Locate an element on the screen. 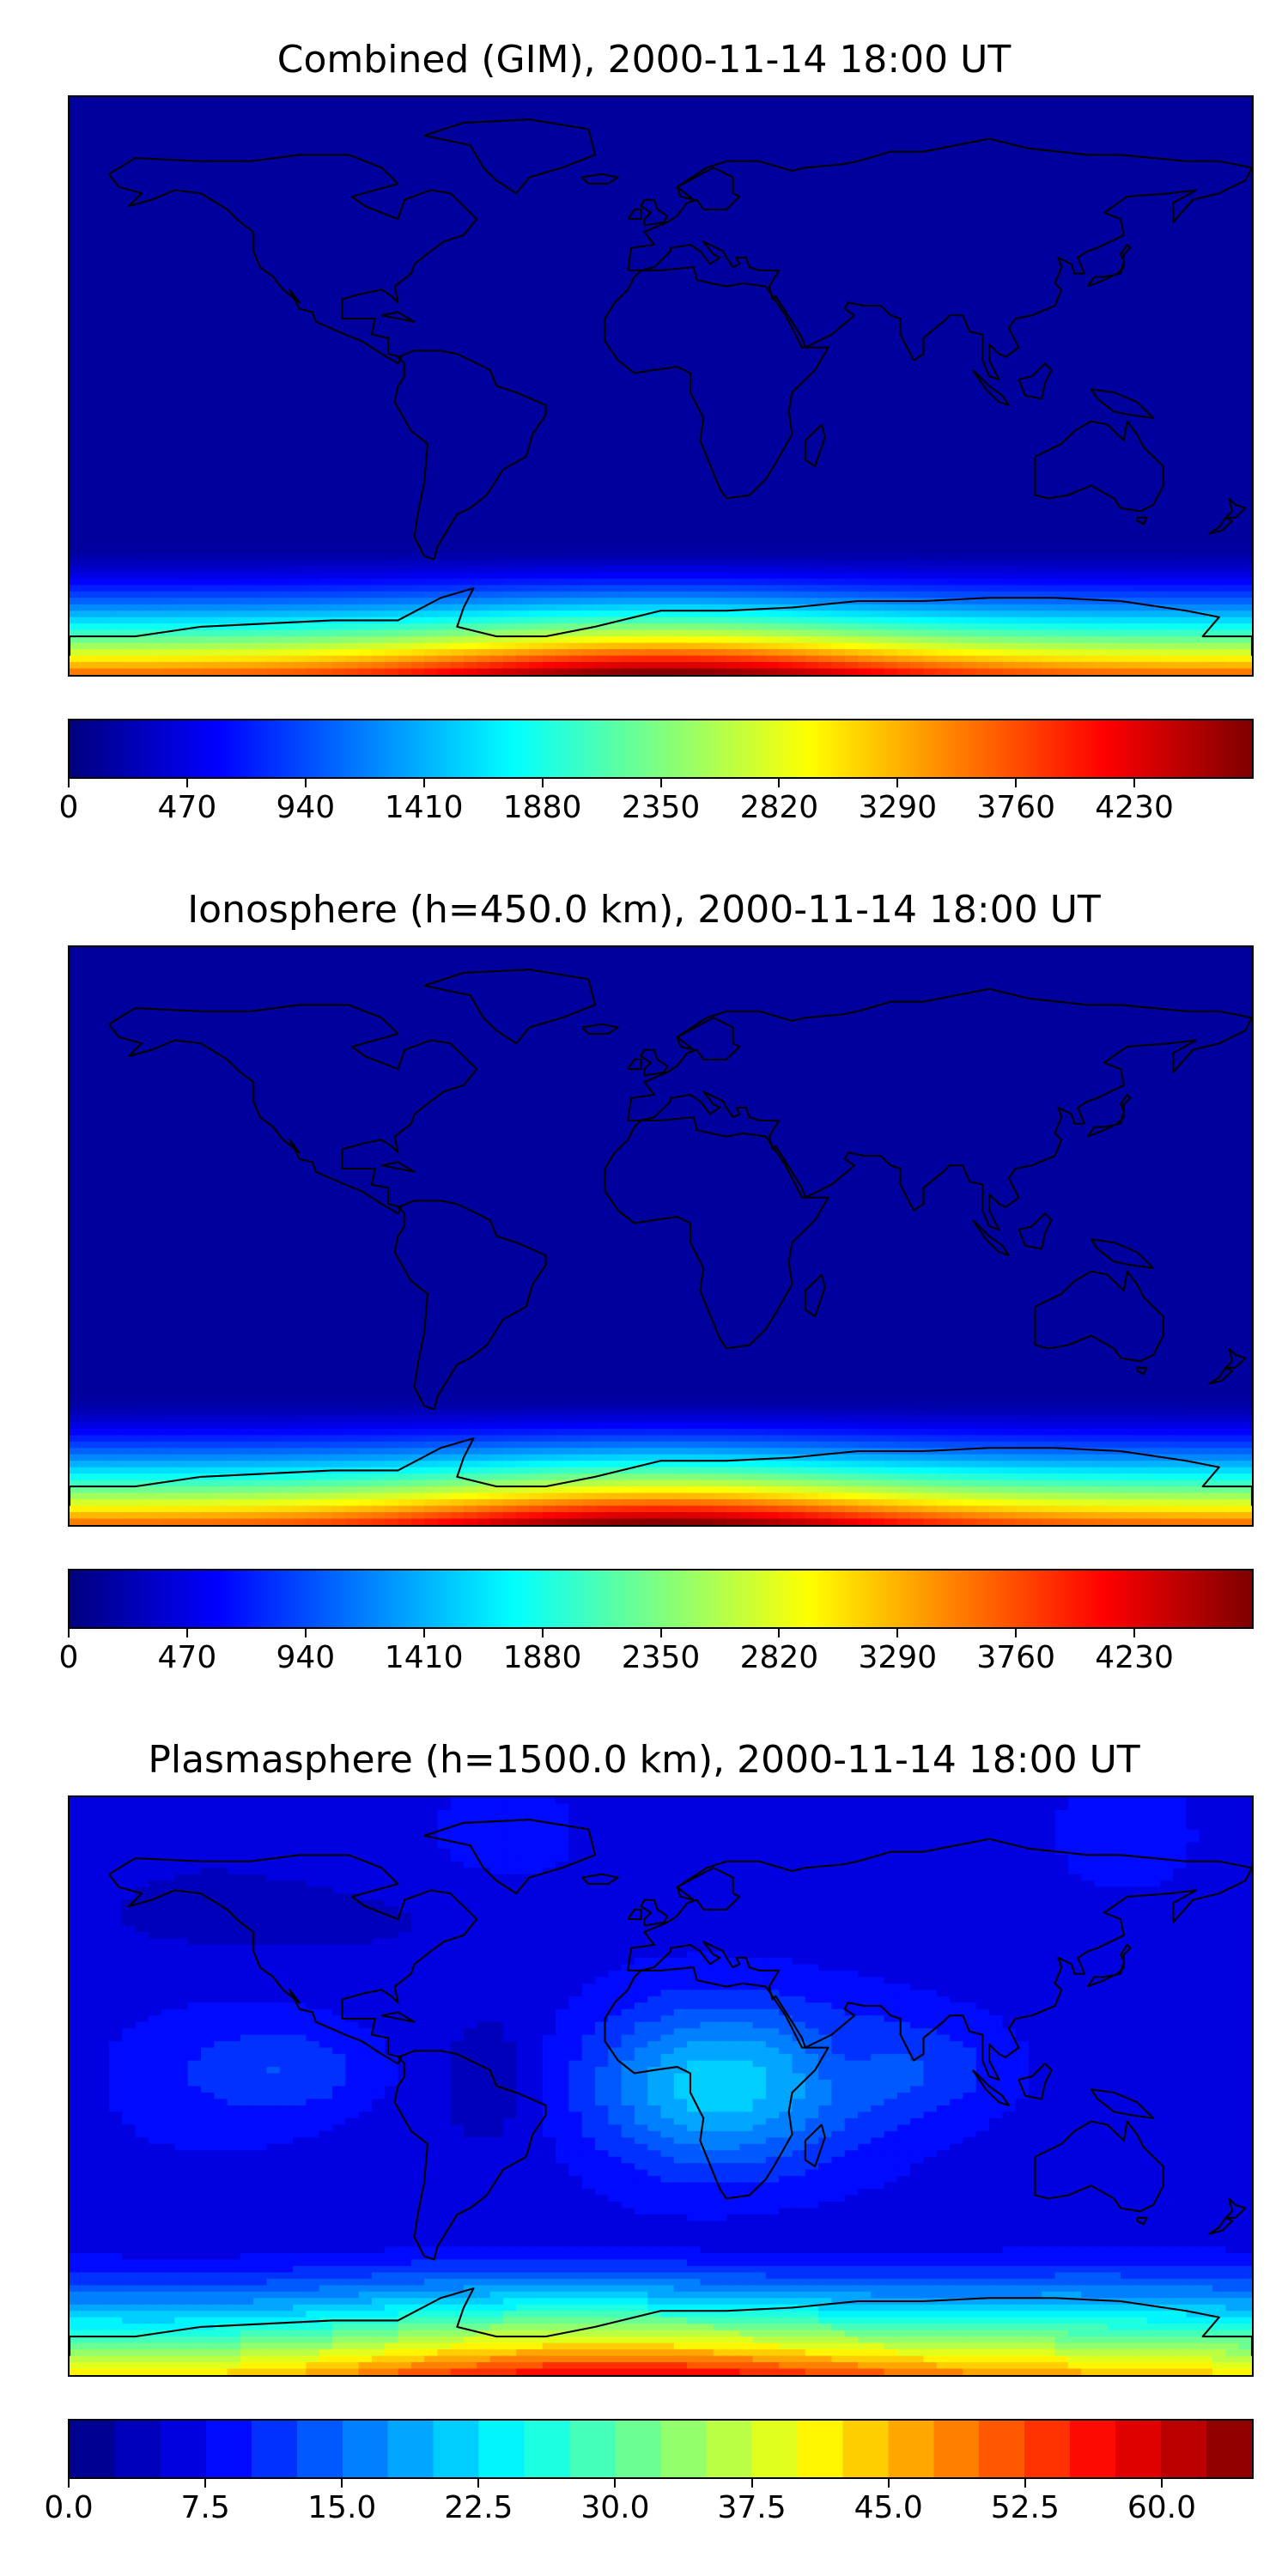 This screenshot has width=1288, height=2576. colorbar-tick-label: 60.0 is located at coordinates (1162, 2508).